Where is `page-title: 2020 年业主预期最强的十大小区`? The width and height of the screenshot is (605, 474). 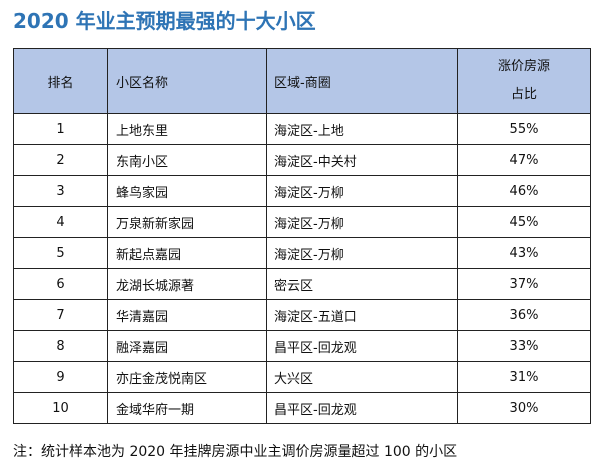 page-title: 2020 年业主预期最强的十大小区 is located at coordinates (164, 21).